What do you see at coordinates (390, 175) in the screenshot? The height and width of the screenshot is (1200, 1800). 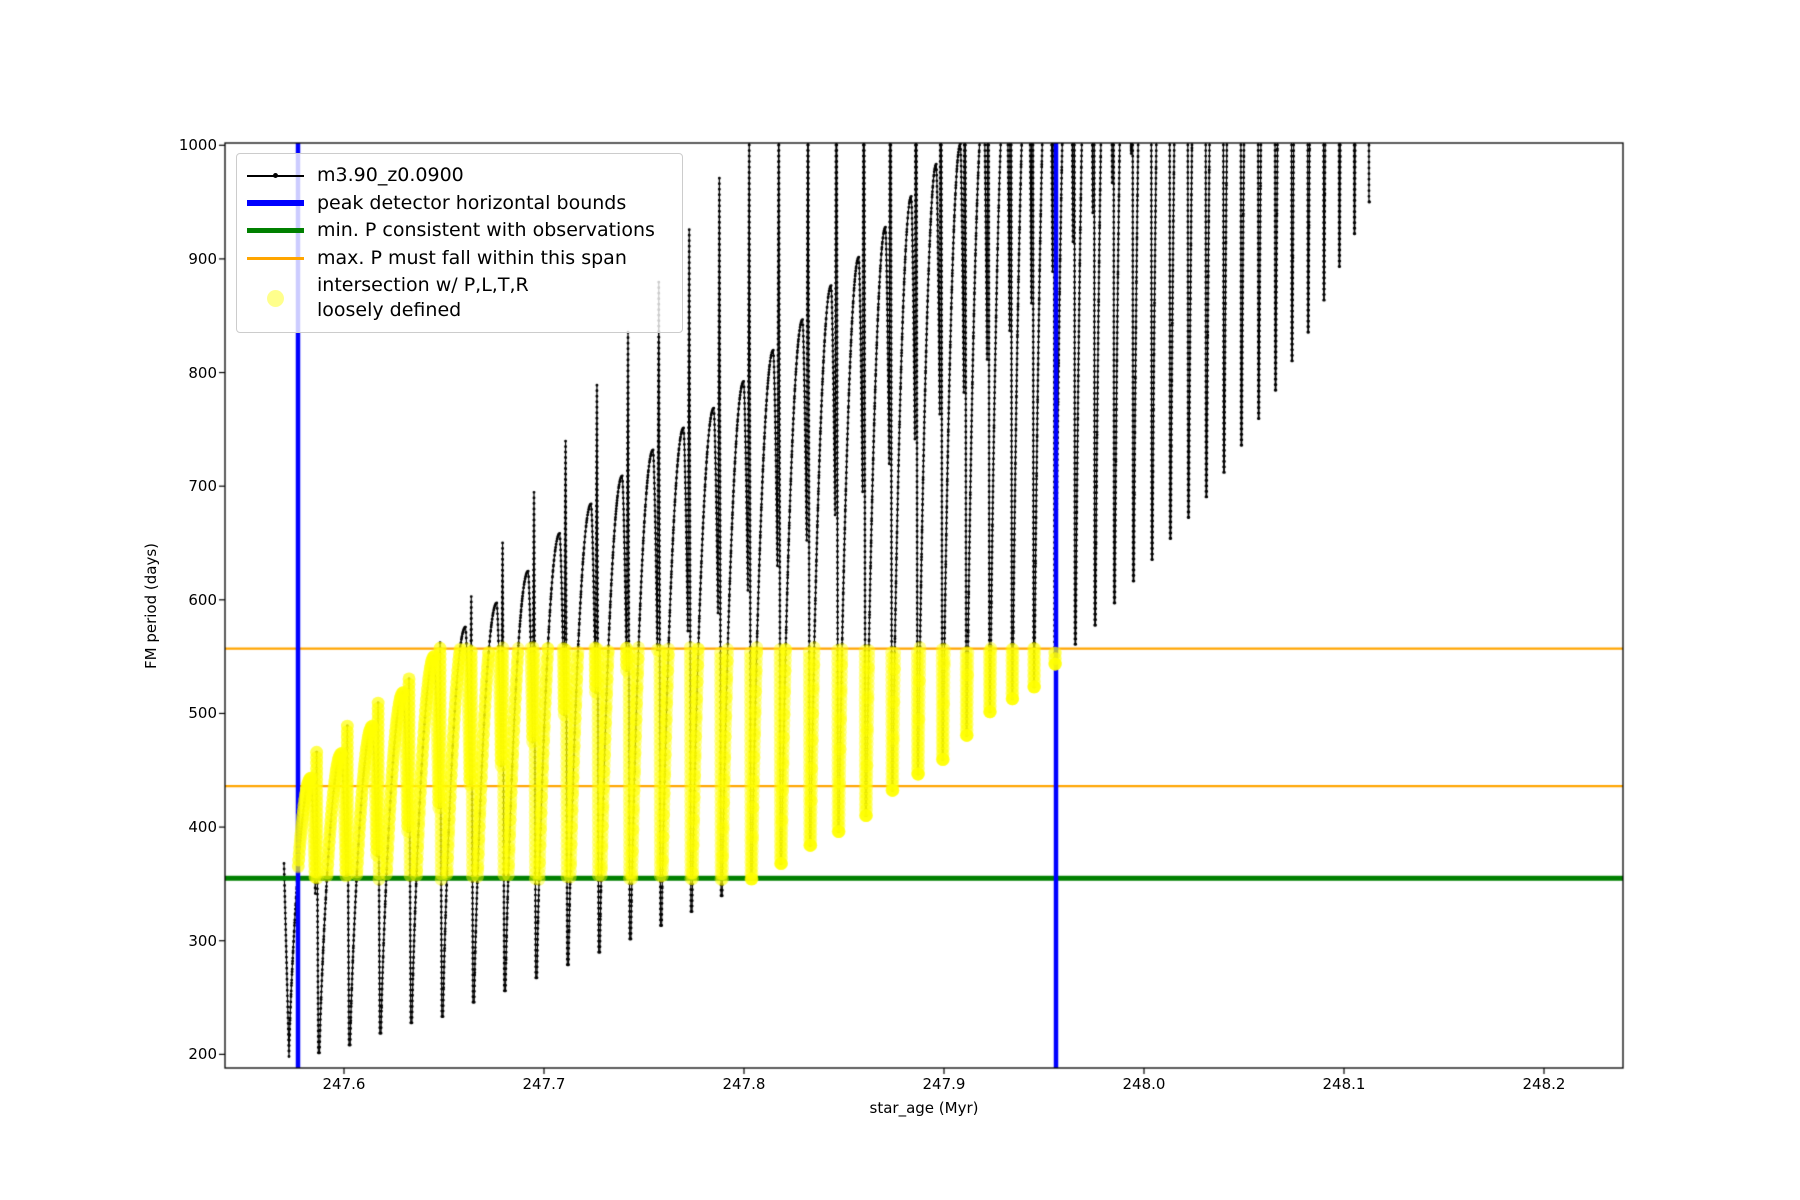 I see `legend-label: m3.90_z0.0900` at bounding box center [390, 175].